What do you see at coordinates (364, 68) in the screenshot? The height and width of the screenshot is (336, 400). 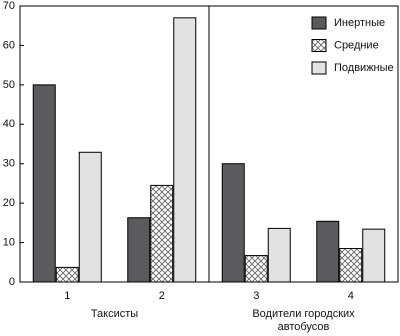 I see `legend-label: Подвижные` at bounding box center [364, 68].